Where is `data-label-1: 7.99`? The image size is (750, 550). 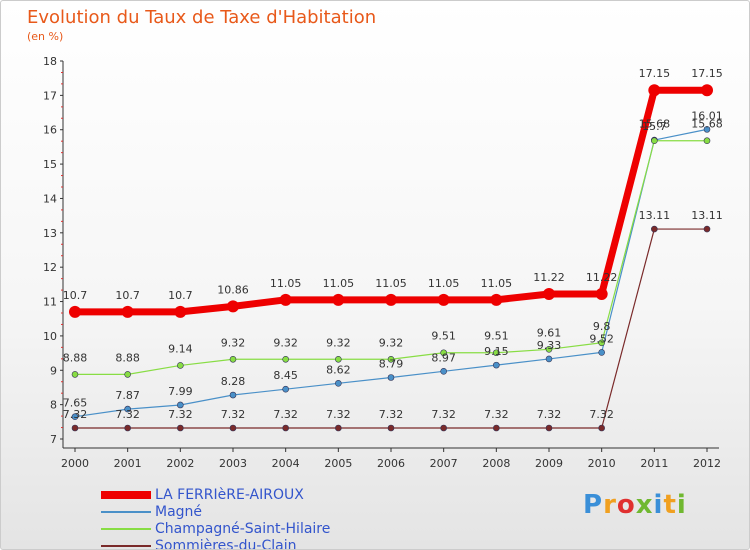 data-label-1: 7.99 is located at coordinates (180, 391).